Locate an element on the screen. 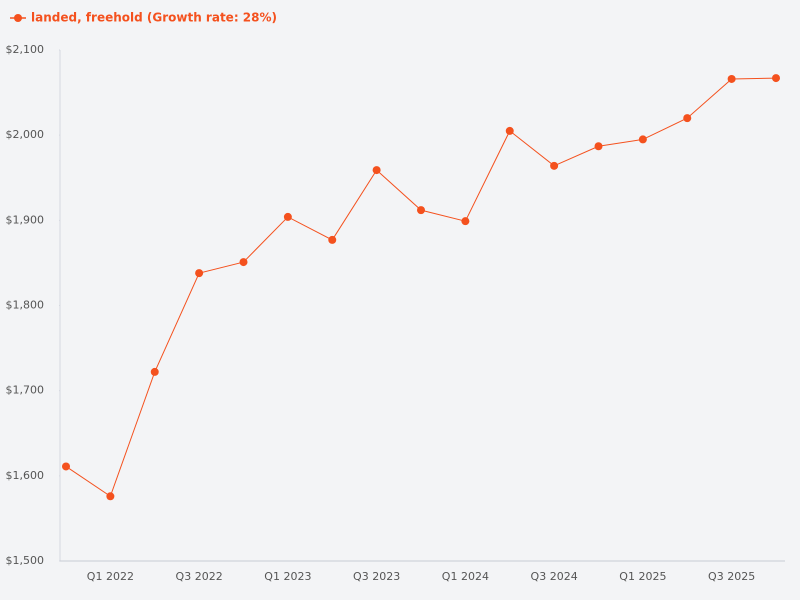 The width and height of the screenshot is (800, 600). y-tick-label: $1,800 is located at coordinates (25, 305).